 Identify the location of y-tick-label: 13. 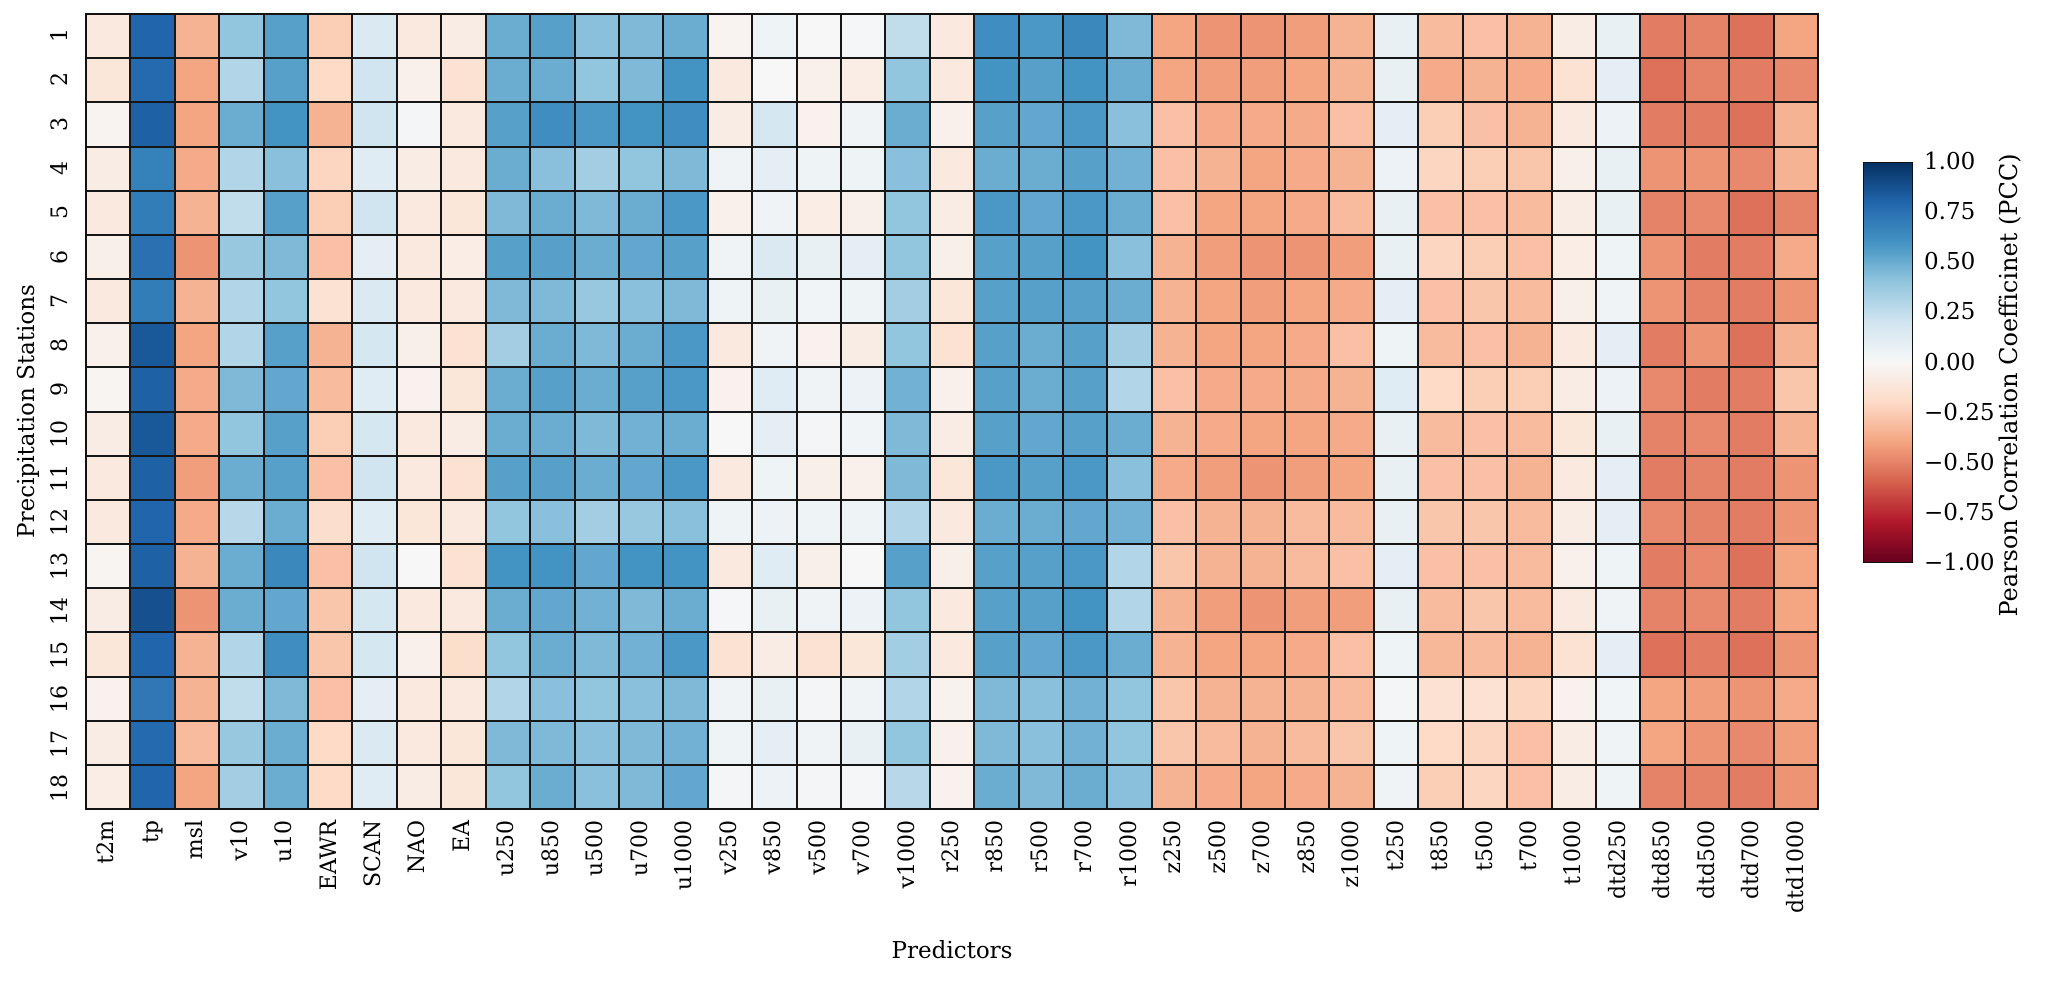
(60, 566).